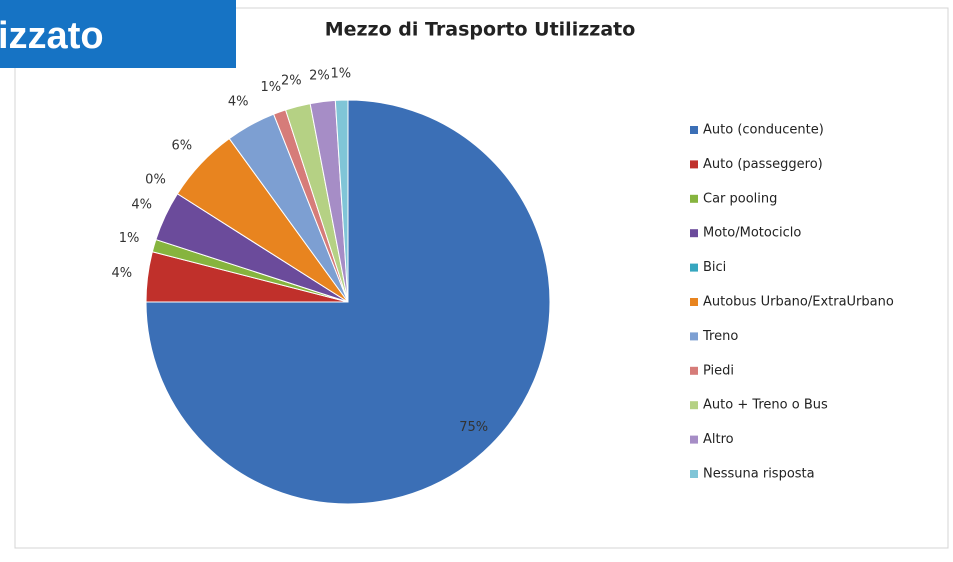  What do you see at coordinates (155, 179) in the screenshot?
I see `data-label: 0%` at bounding box center [155, 179].